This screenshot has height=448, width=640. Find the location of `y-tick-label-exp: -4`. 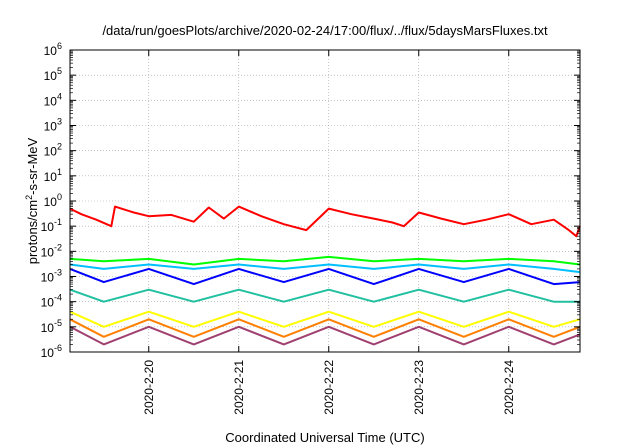

y-tick-label-exp: -4 is located at coordinates (58, 298).